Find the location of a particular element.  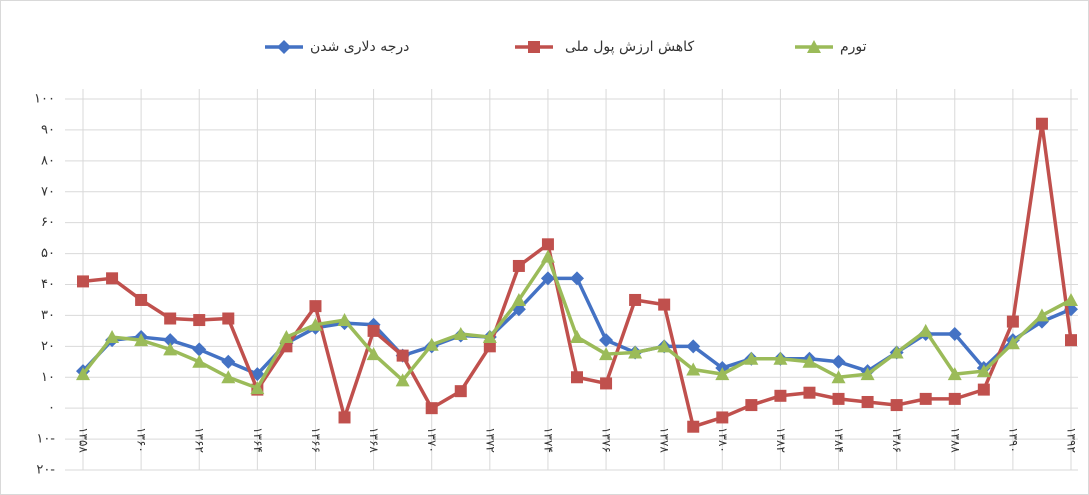

legend-label: تورم is located at coordinates (853, 47).